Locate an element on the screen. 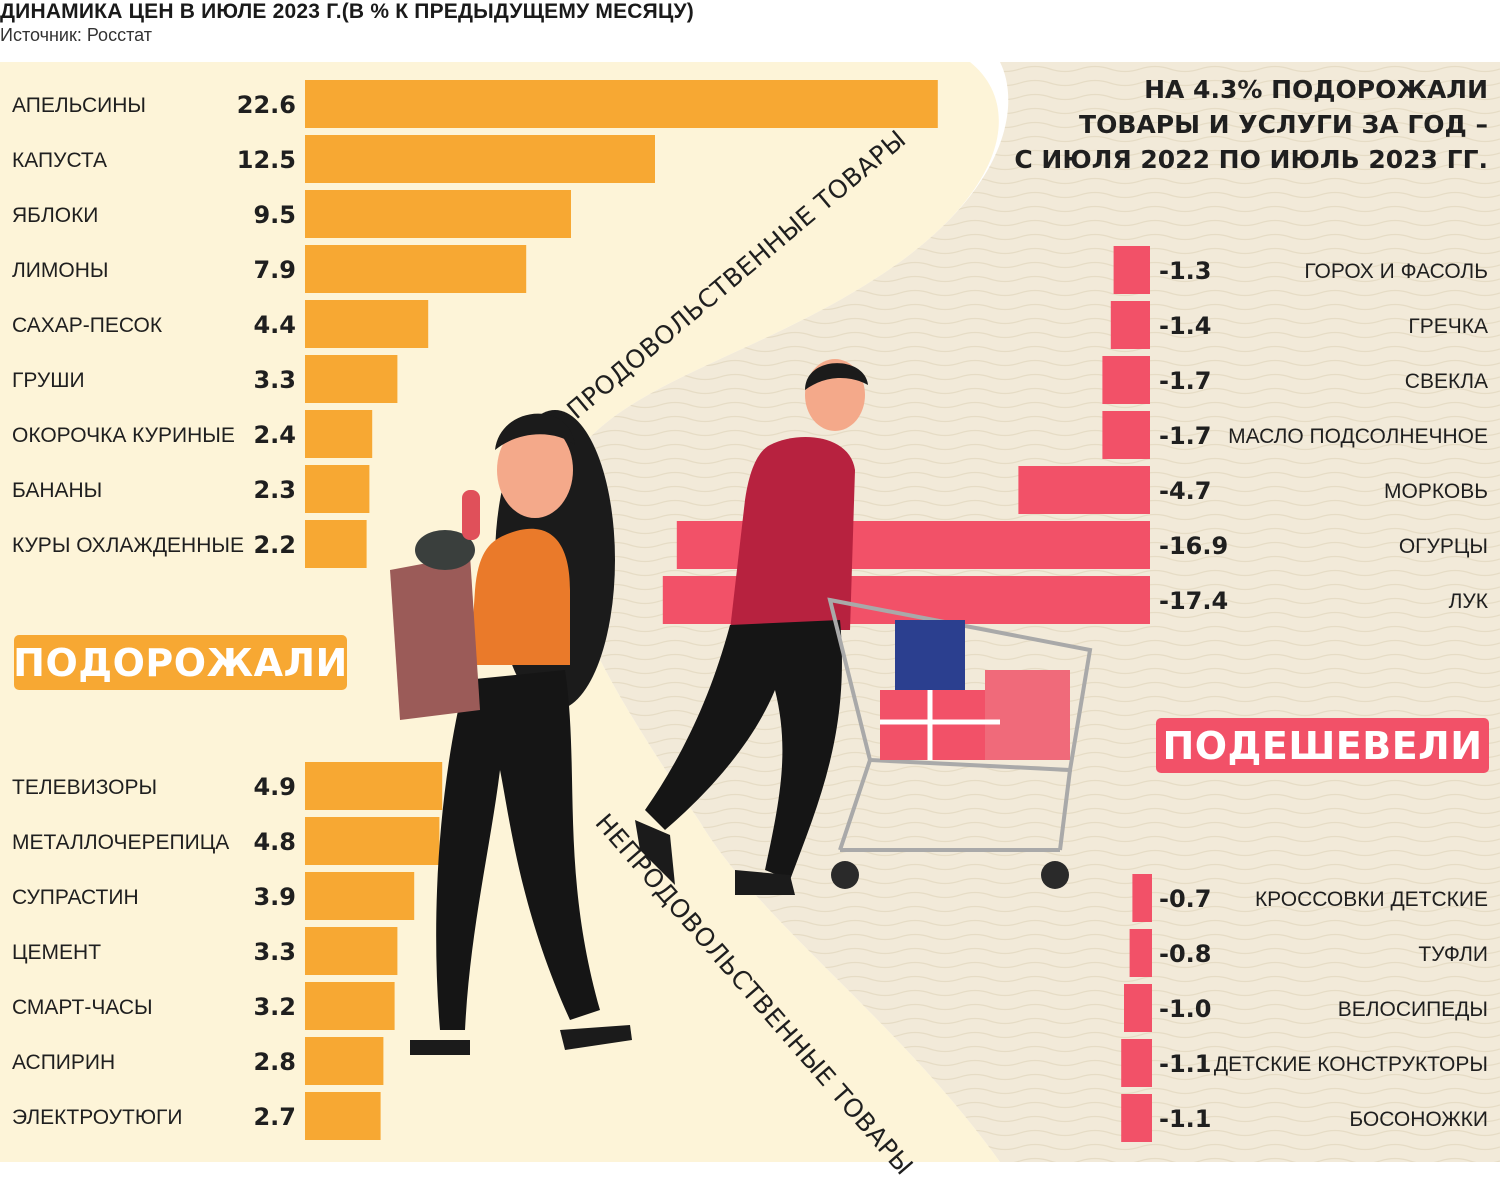  value-label-0-8: 2.2 is located at coordinates (274, 545).